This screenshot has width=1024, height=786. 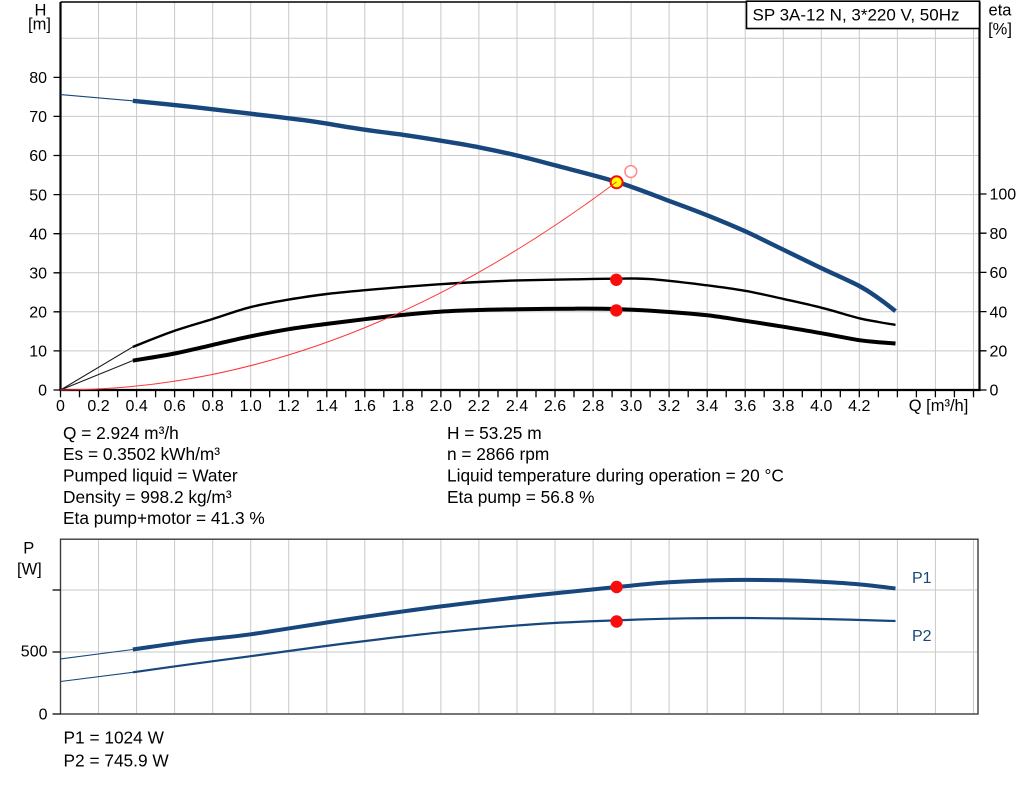 I want to click on svg-text: P1 = 1024 W, so click(x=114, y=738).